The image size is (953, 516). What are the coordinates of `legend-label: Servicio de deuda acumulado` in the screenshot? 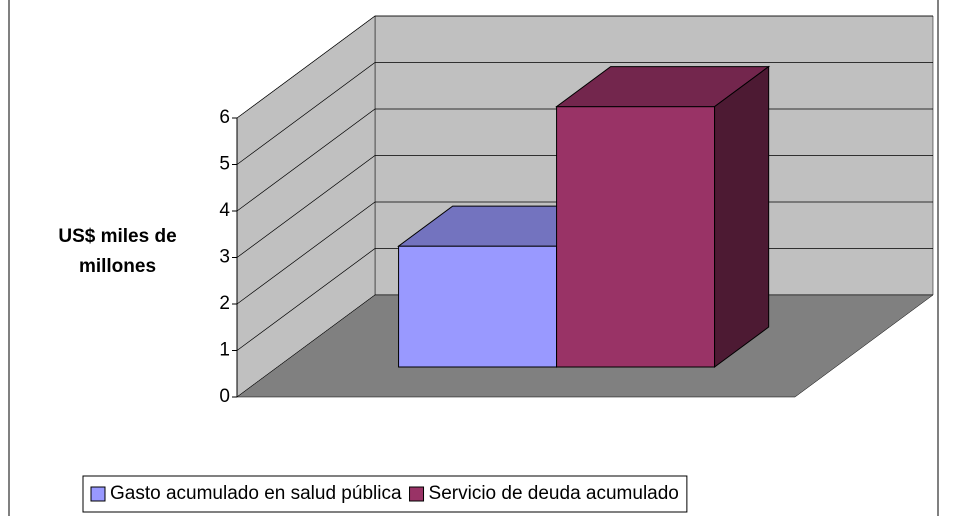 It's located at (554, 493).